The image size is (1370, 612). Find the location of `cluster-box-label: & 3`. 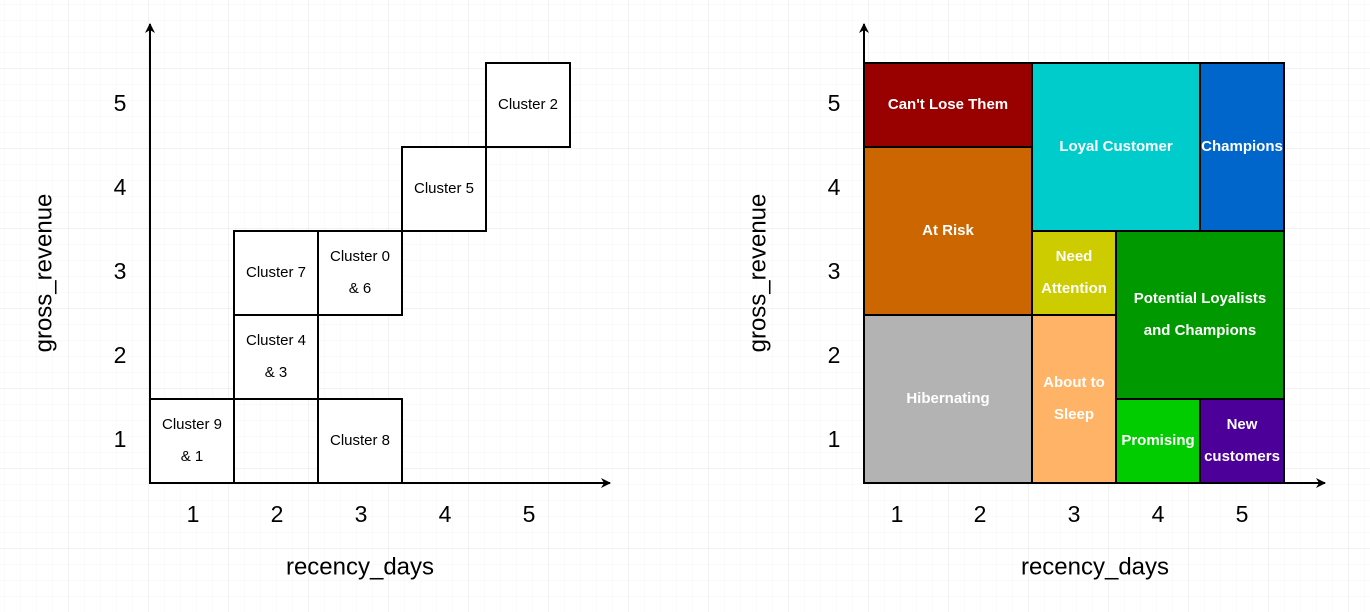

cluster-box-label: & 3 is located at coordinates (276, 372).